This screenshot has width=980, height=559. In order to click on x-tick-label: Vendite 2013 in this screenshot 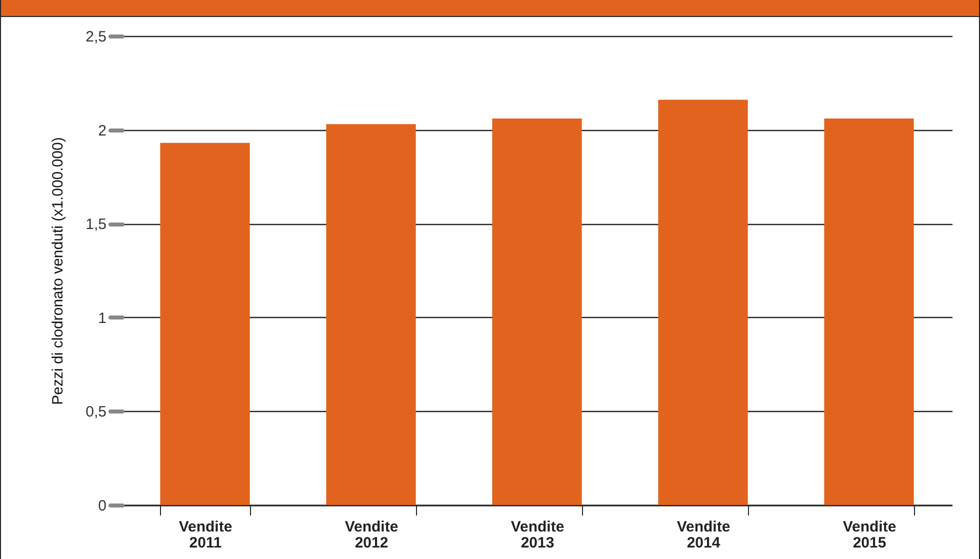, I will do `click(537, 535)`.